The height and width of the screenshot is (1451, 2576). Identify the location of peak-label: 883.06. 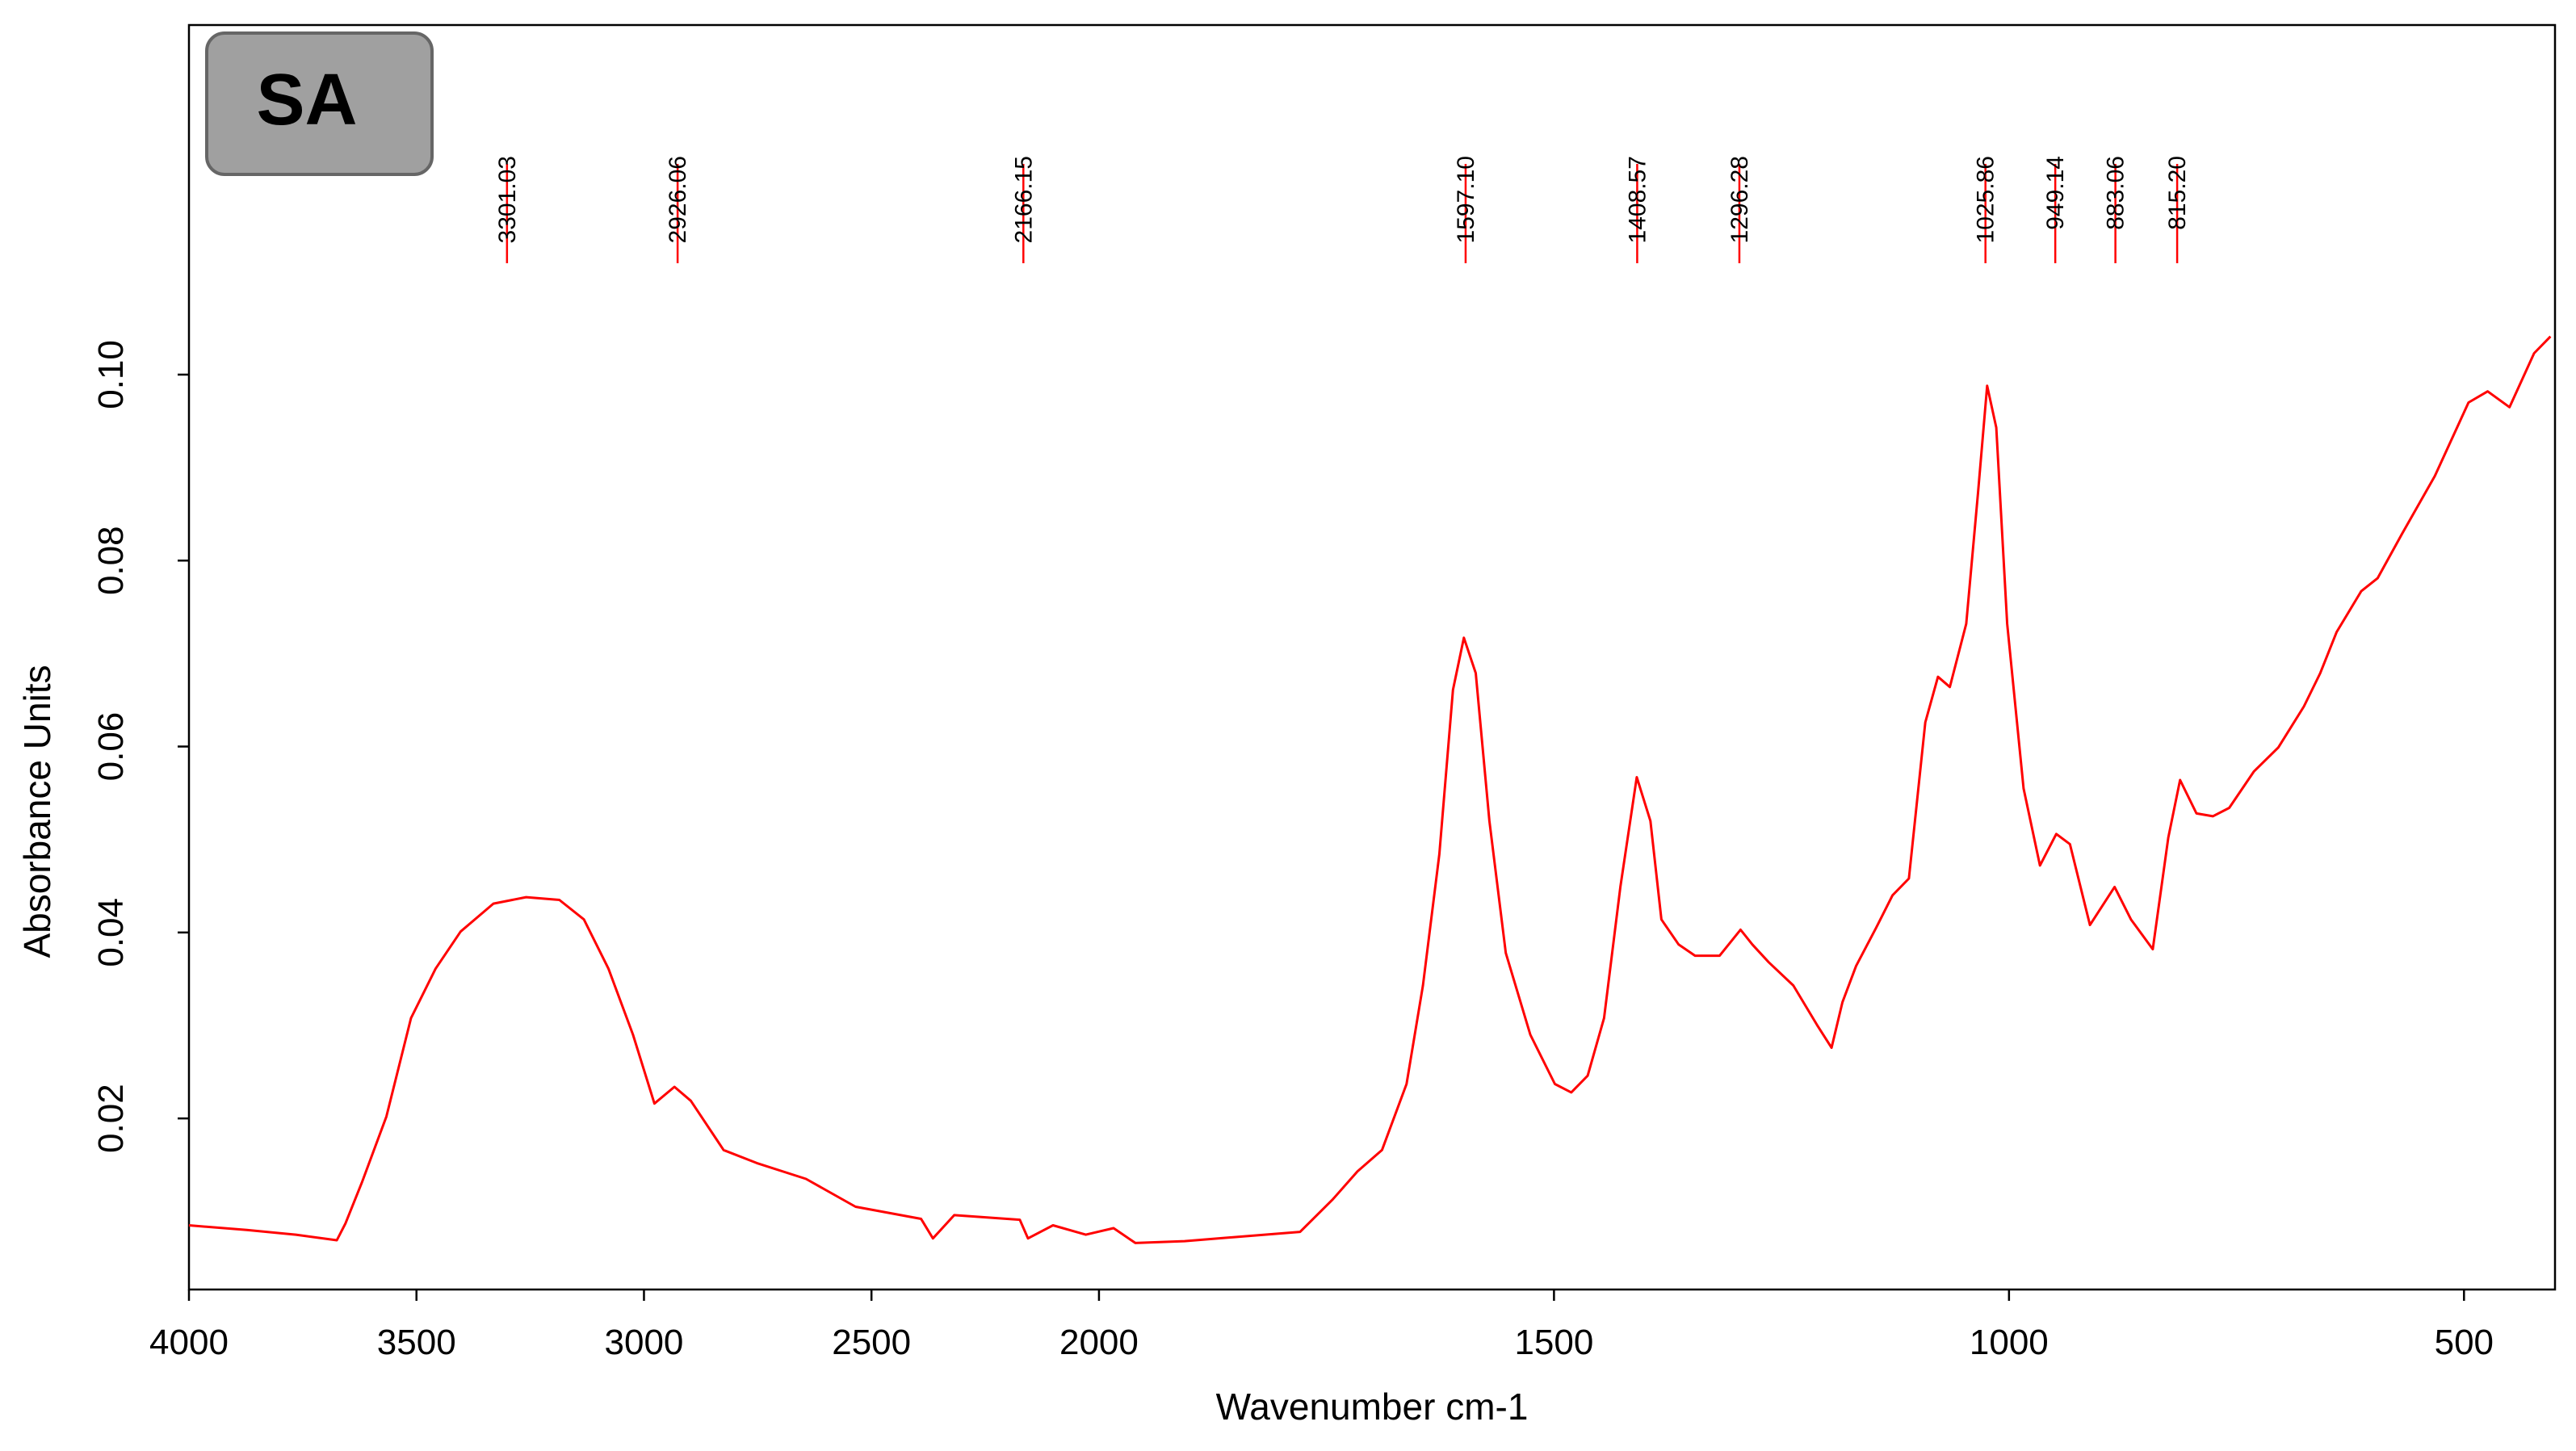
(2116, 193).